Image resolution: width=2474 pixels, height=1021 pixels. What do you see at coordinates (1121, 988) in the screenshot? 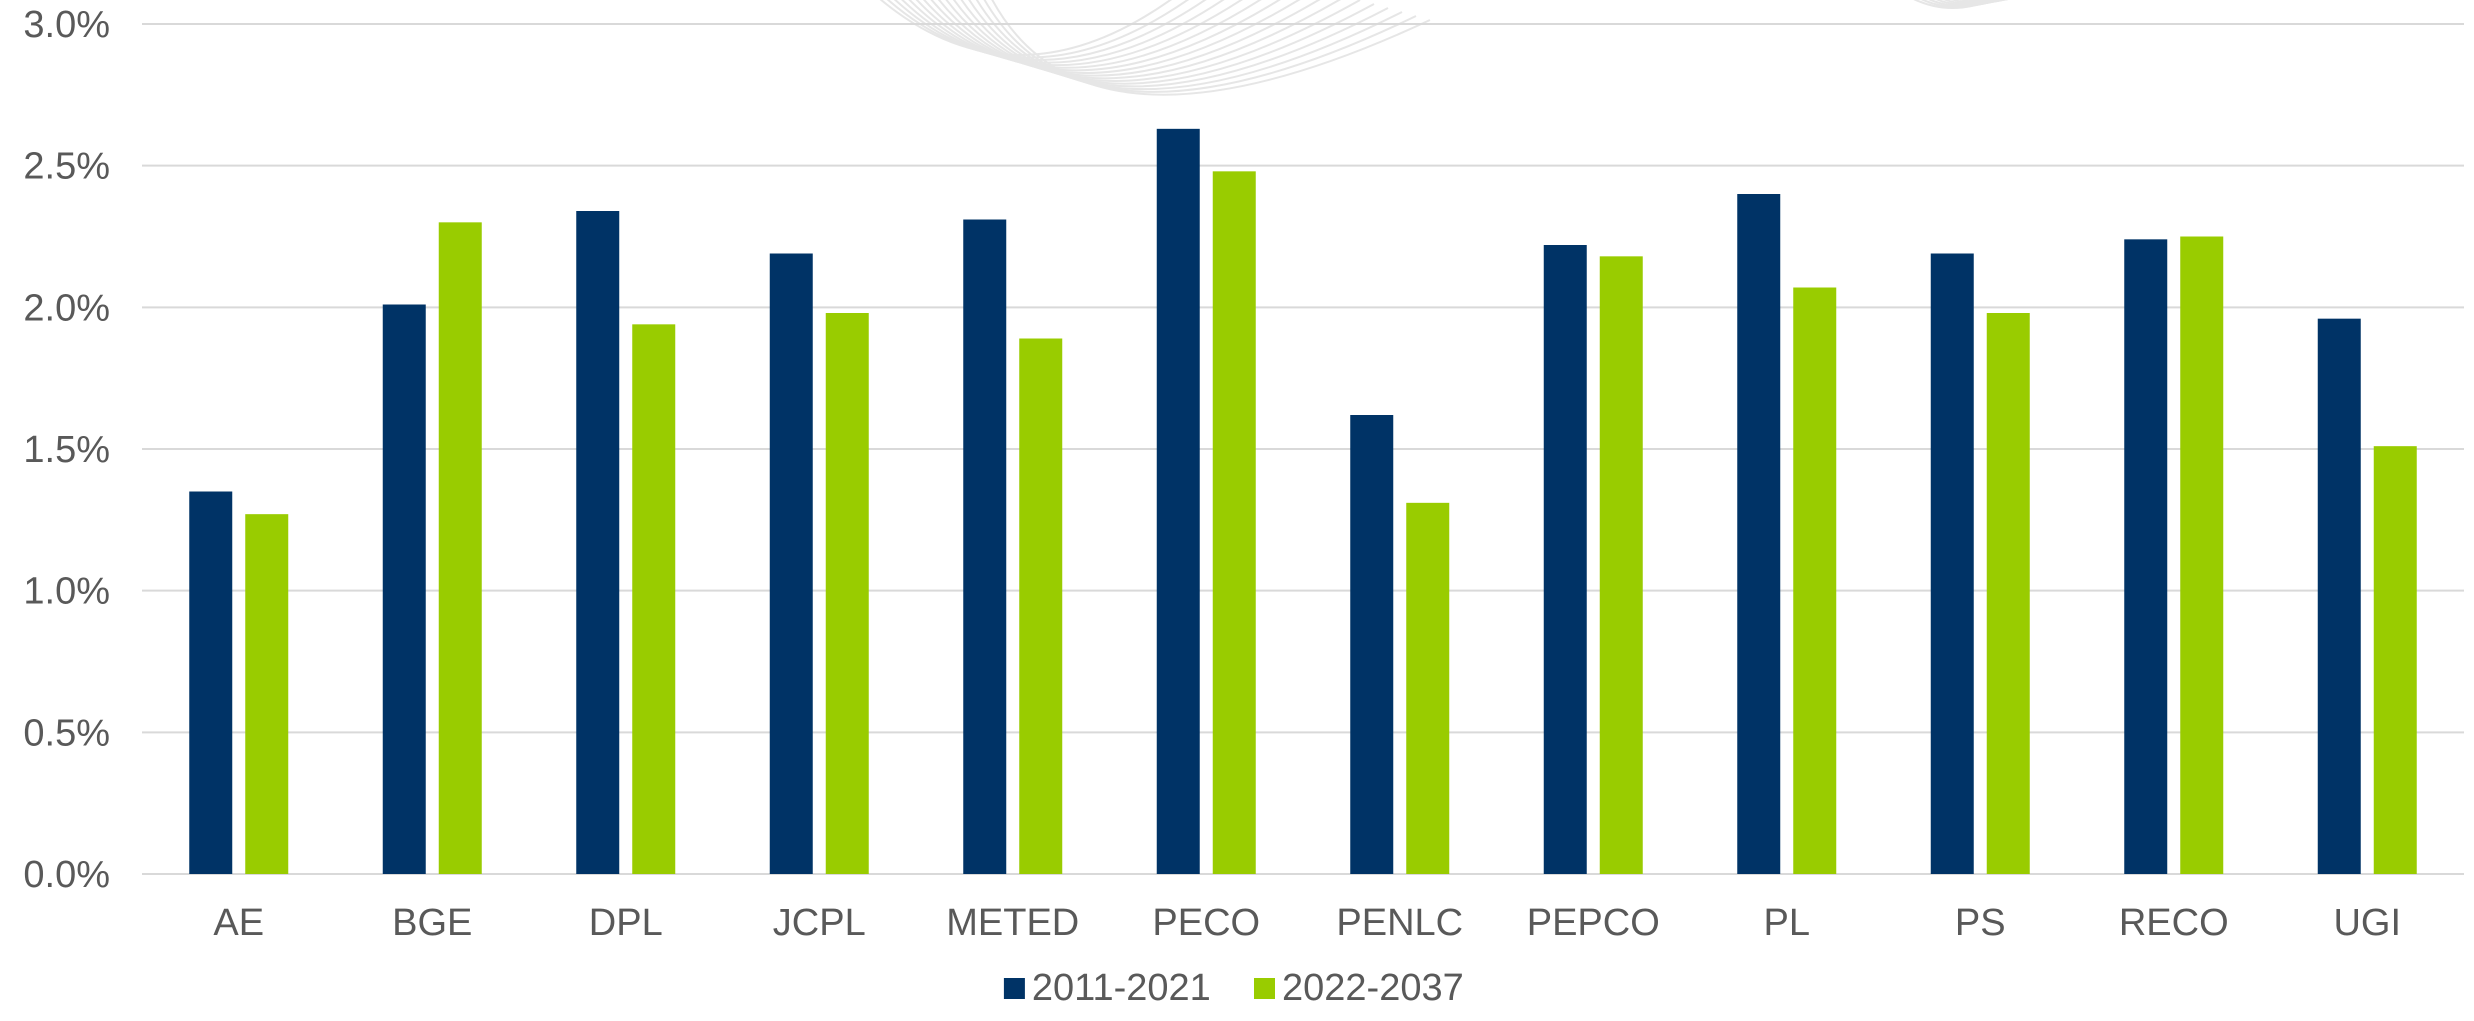
I see `legend-label: 2011-2021` at bounding box center [1121, 988].